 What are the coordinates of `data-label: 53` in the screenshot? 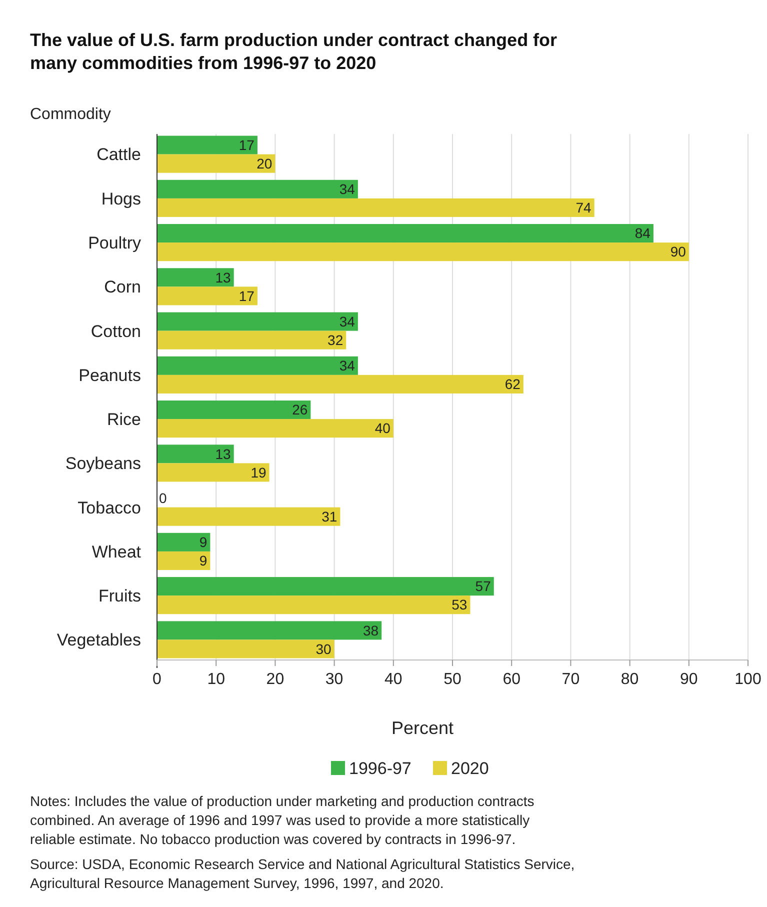 It's located at (460, 604).